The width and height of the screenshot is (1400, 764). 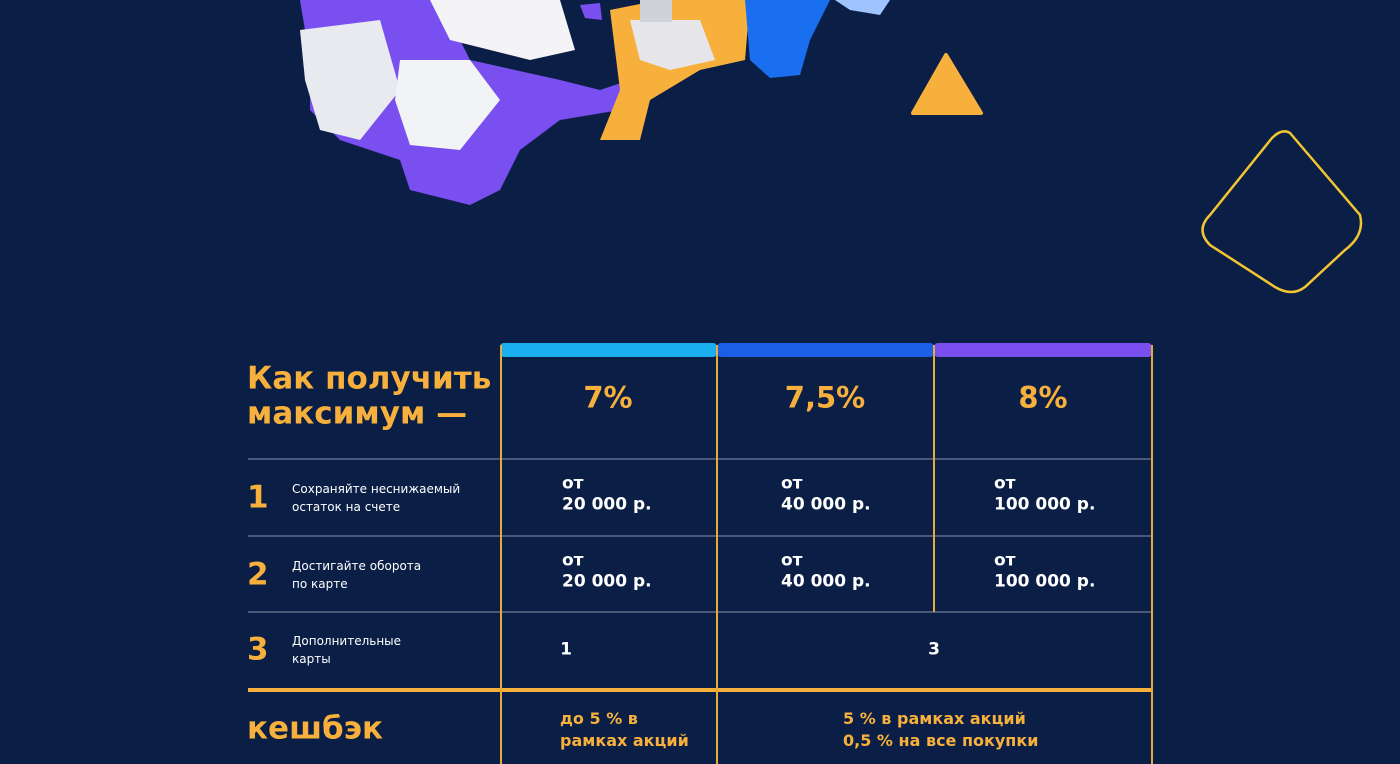 I want to click on row-number: 3, so click(x=258, y=649).